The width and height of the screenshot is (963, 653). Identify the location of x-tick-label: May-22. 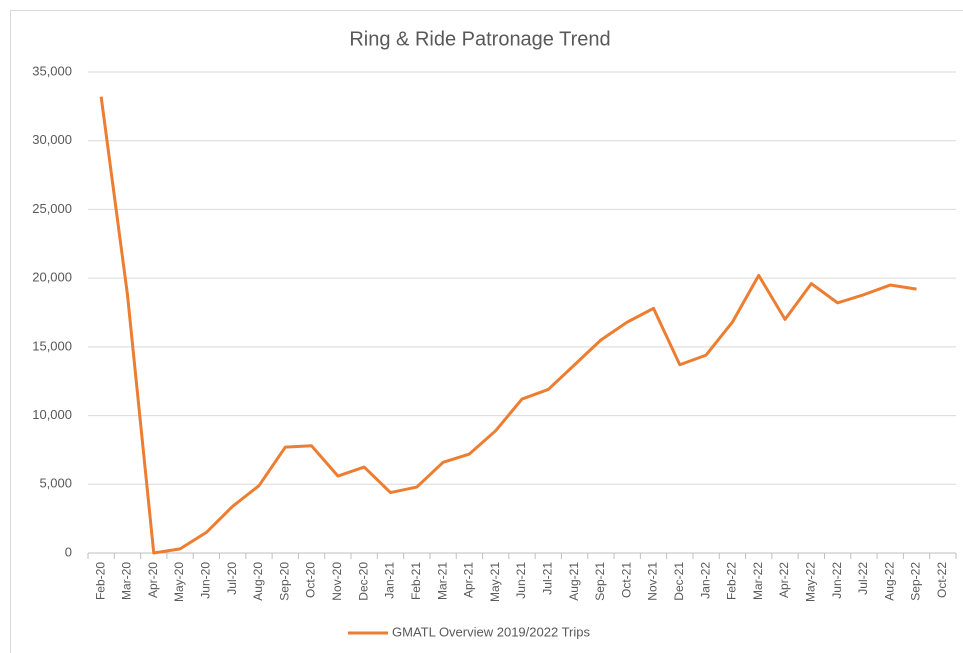
(811, 582).